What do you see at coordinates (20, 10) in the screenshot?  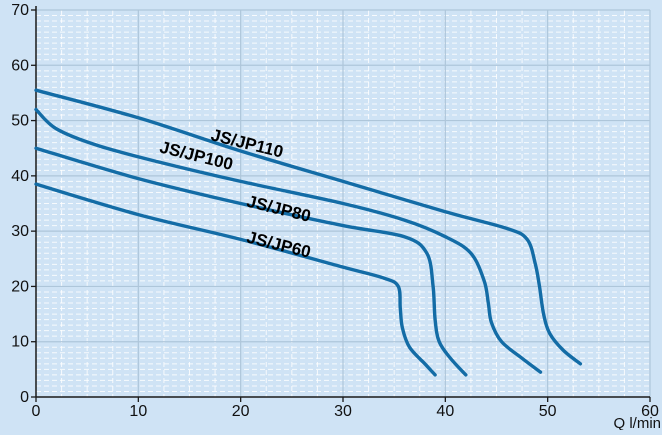 I see `y-tick-label: 70` at bounding box center [20, 10].